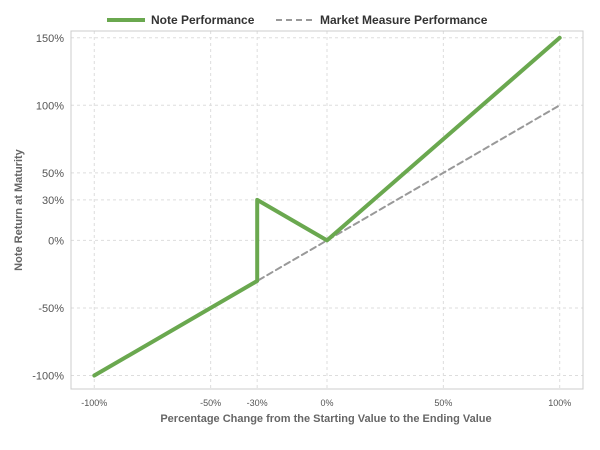 The width and height of the screenshot is (600, 450). What do you see at coordinates (48, 376) in the screenshot?
I see `y-tick-label-100pct: -100%` at bounding box center [48, 376].